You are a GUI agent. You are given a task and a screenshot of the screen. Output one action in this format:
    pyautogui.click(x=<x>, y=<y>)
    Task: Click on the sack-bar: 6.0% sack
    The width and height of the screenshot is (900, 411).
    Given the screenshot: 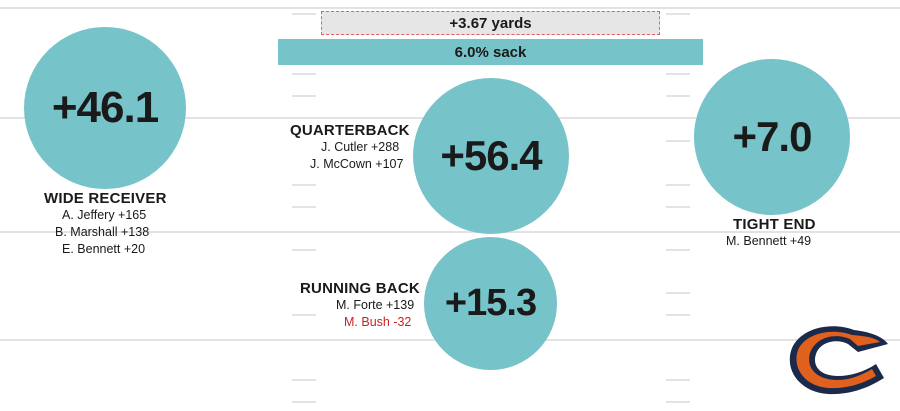 What is the action you would take?
    pyautogui.click(x=490, y=52)
    